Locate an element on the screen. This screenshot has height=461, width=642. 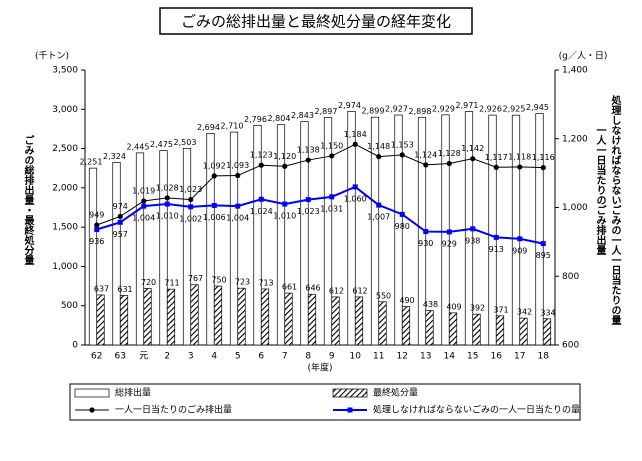
data-label: 980 is located at coordinates (402, 226).